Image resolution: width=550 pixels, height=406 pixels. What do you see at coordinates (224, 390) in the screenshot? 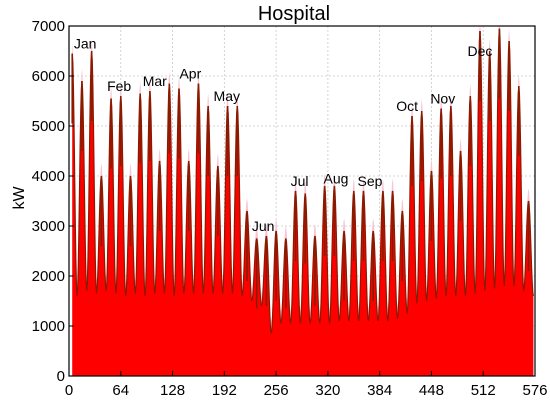
I see `x-tick-label-3: 192` at bounding box center [224, 390].